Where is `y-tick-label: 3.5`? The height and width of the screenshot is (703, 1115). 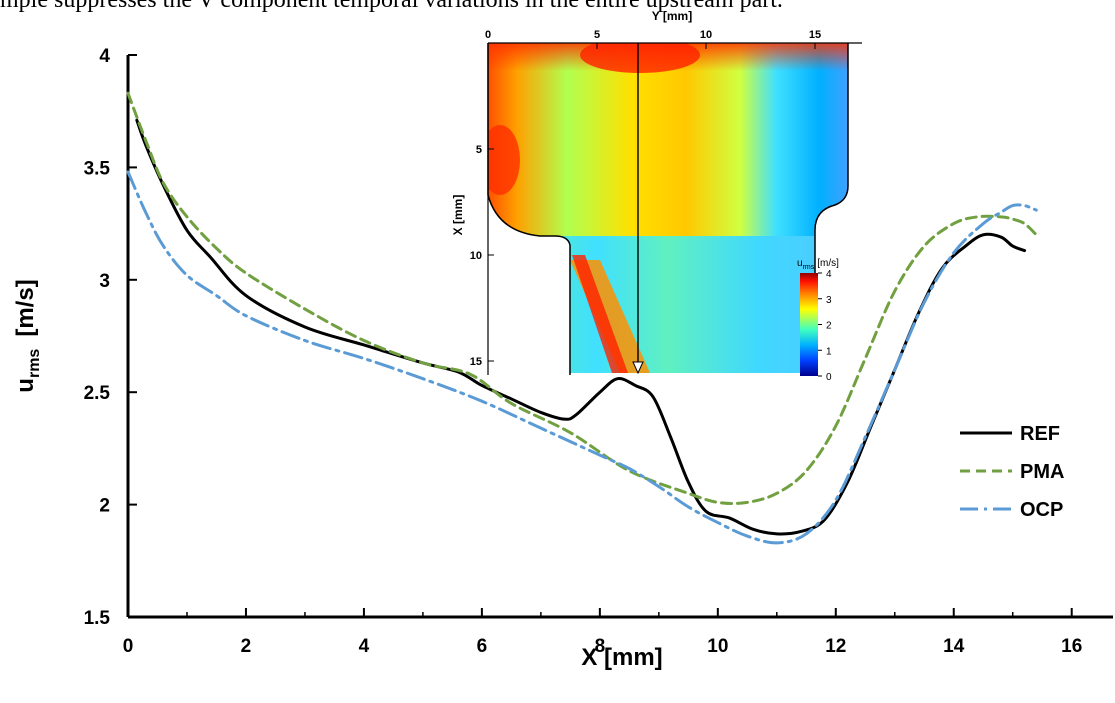 y-tick-label: 3.5 is located at coordinates (97, 168).